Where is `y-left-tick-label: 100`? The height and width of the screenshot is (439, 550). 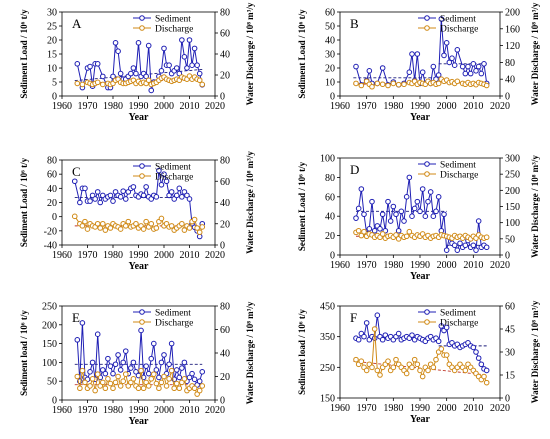 y-left-tick-label: 100 is located at coordinates (327, 159).